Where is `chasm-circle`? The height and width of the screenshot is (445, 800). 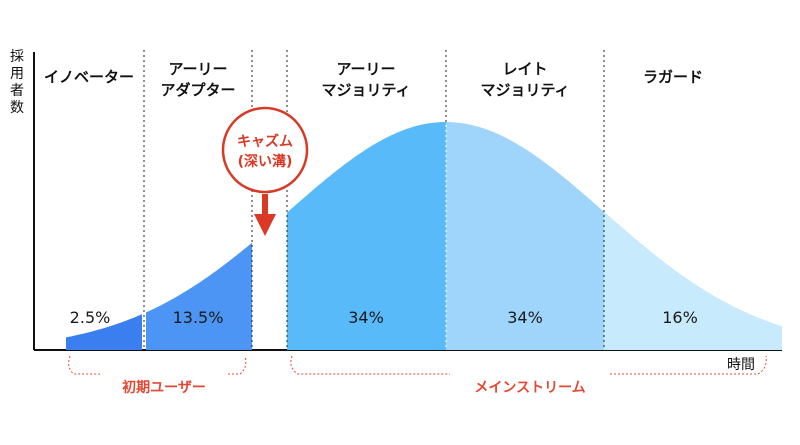 chasm-circle is located at coordinates (265, 150).